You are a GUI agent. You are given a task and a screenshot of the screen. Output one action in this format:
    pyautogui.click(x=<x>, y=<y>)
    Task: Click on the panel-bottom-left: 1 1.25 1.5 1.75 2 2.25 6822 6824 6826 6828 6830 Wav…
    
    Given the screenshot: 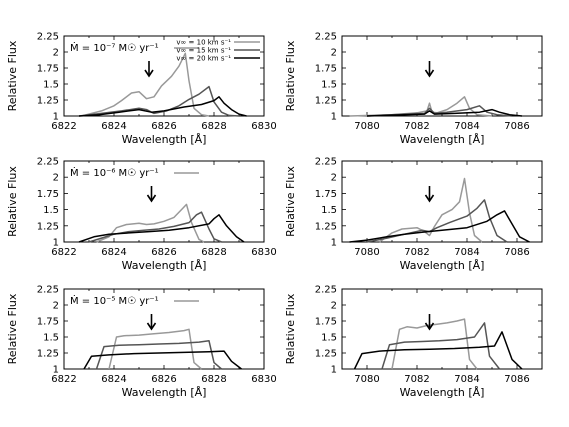 What is the action you would take?
    pyautogui.click(x=141, y=342)
    